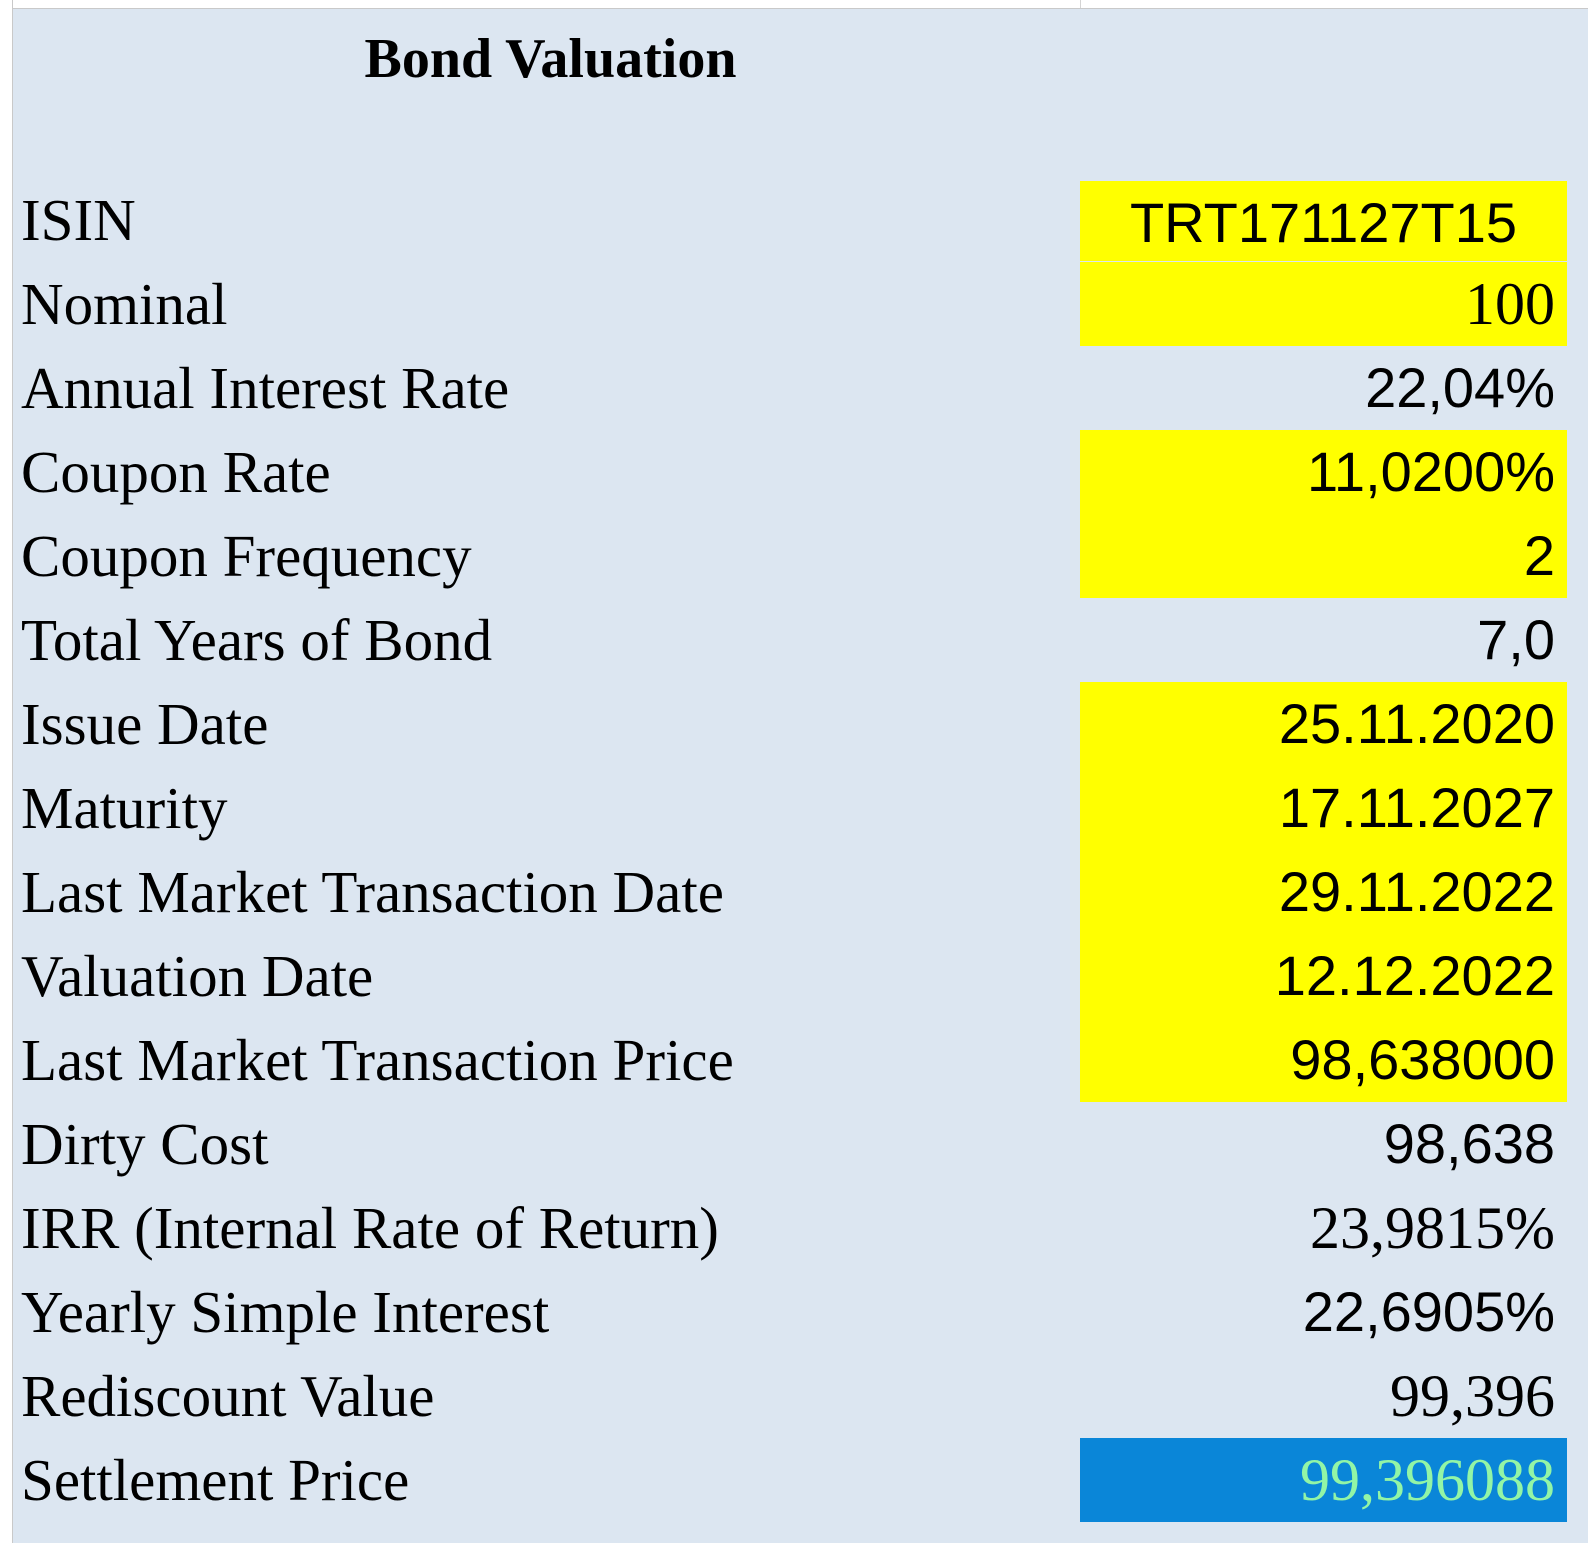  I want to click on row-value: 25.11.2020, so click(1416, 723).